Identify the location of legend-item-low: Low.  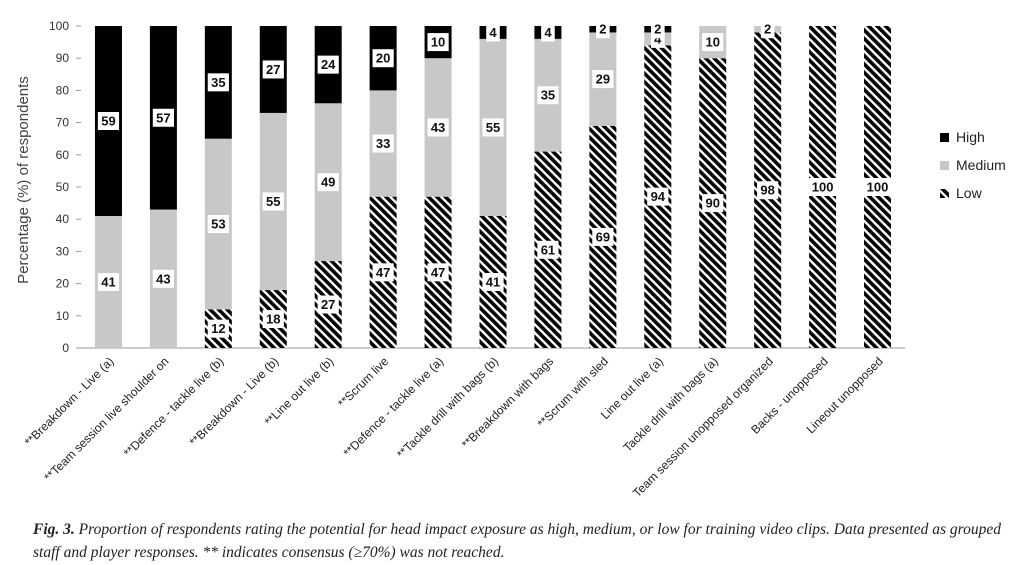
(985, 193).